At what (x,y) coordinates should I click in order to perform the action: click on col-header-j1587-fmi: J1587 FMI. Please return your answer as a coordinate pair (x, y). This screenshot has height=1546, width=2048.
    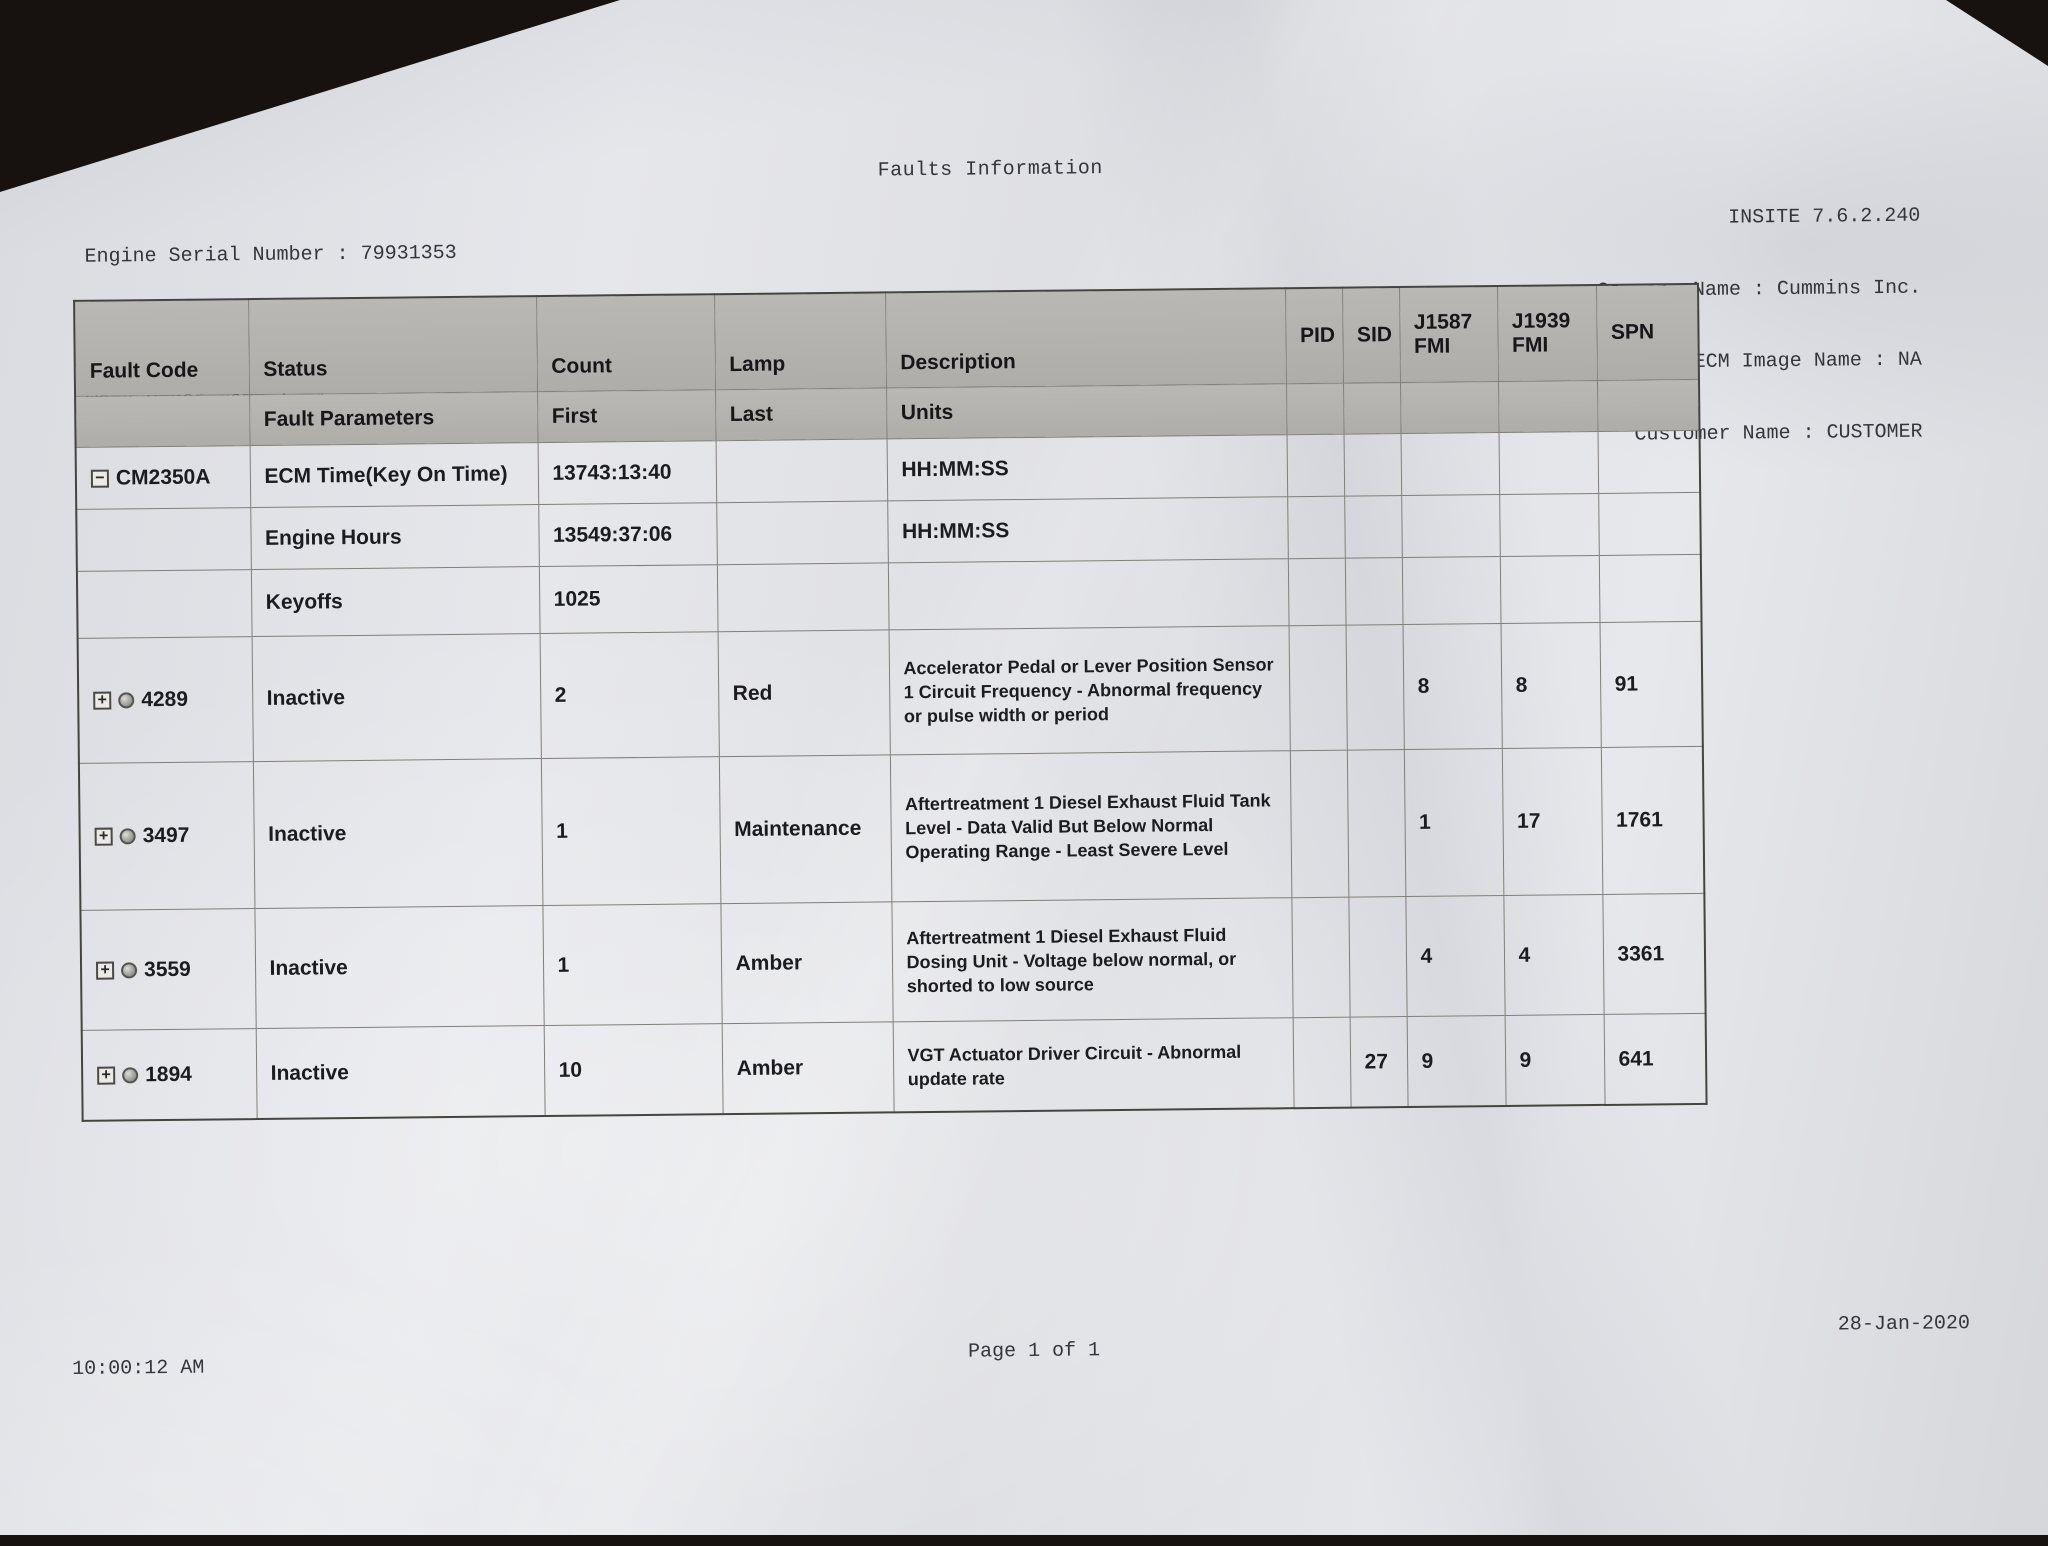
    Looking at the image, I should click on (1448, 334).